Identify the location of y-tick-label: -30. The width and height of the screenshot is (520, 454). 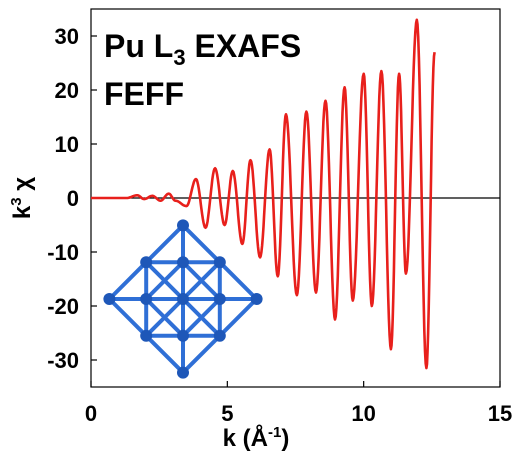
(63, 360).